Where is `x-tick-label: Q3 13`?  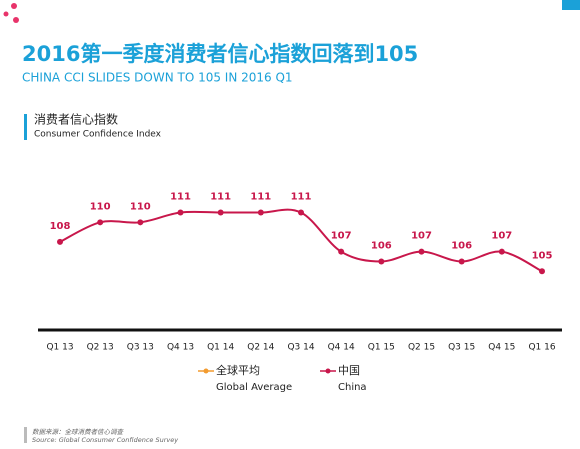 x-tick-label: Q3 13 is located at coordinates (140, 348).